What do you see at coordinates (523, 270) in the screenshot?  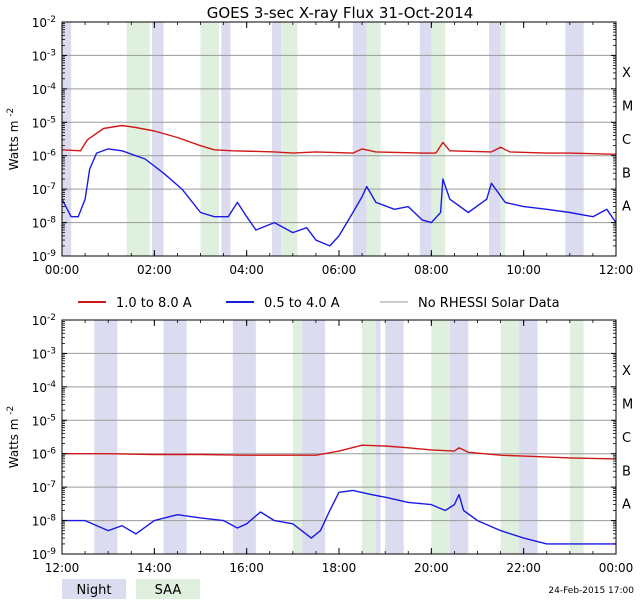 I see `x-tick-label: 10:00` at bounding box center [523, 270].